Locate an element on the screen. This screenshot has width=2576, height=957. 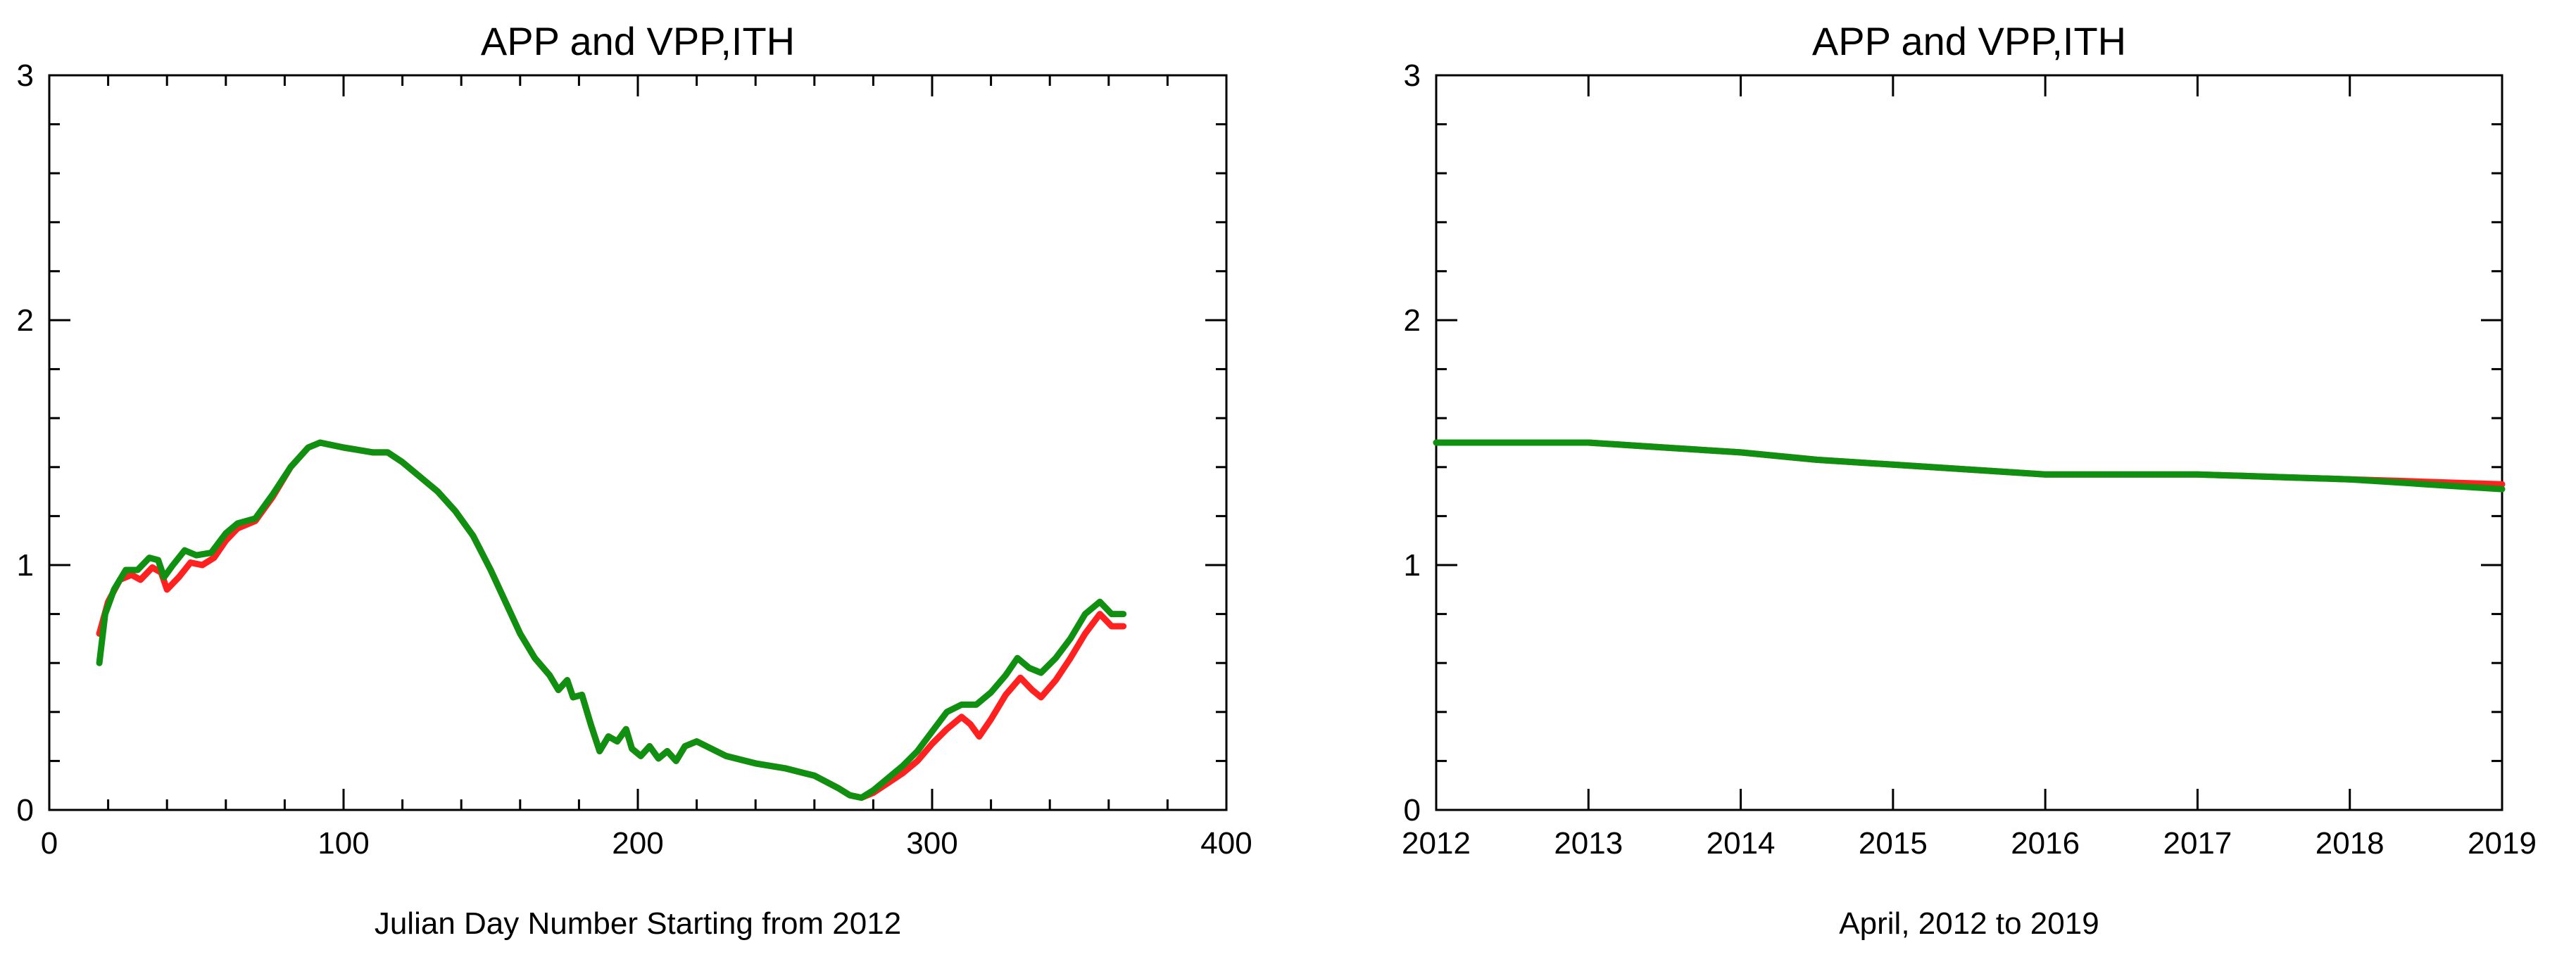
left-x-tick-label: 100 is located at coordinates (343, 843).